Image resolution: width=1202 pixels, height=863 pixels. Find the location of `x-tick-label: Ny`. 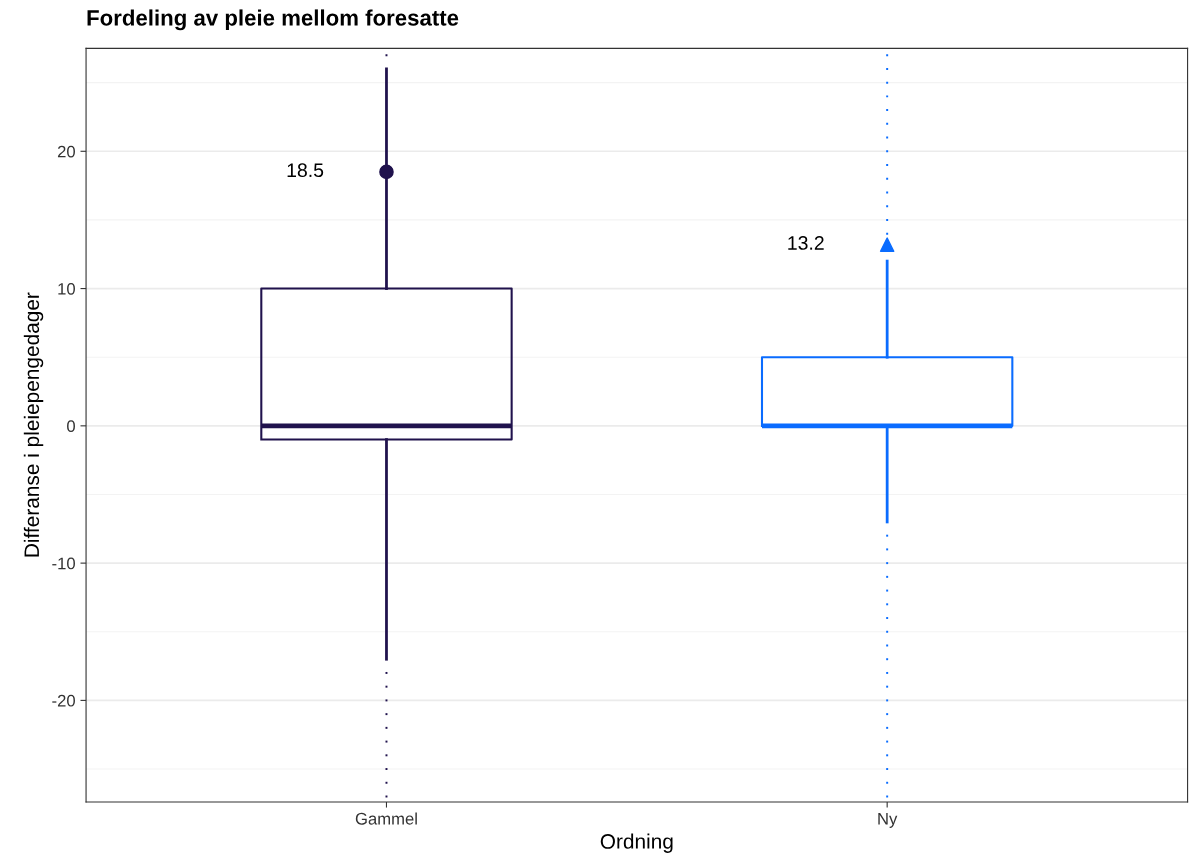

x-tick-label: Ny is located at coordinates (888, 820).